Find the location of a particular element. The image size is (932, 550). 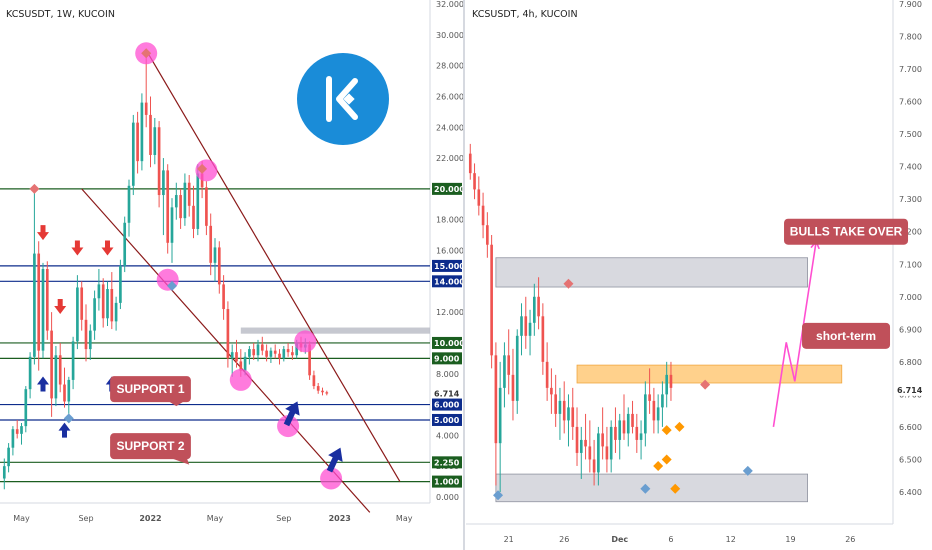

right-callout-box is located at coordinates (846, 335).